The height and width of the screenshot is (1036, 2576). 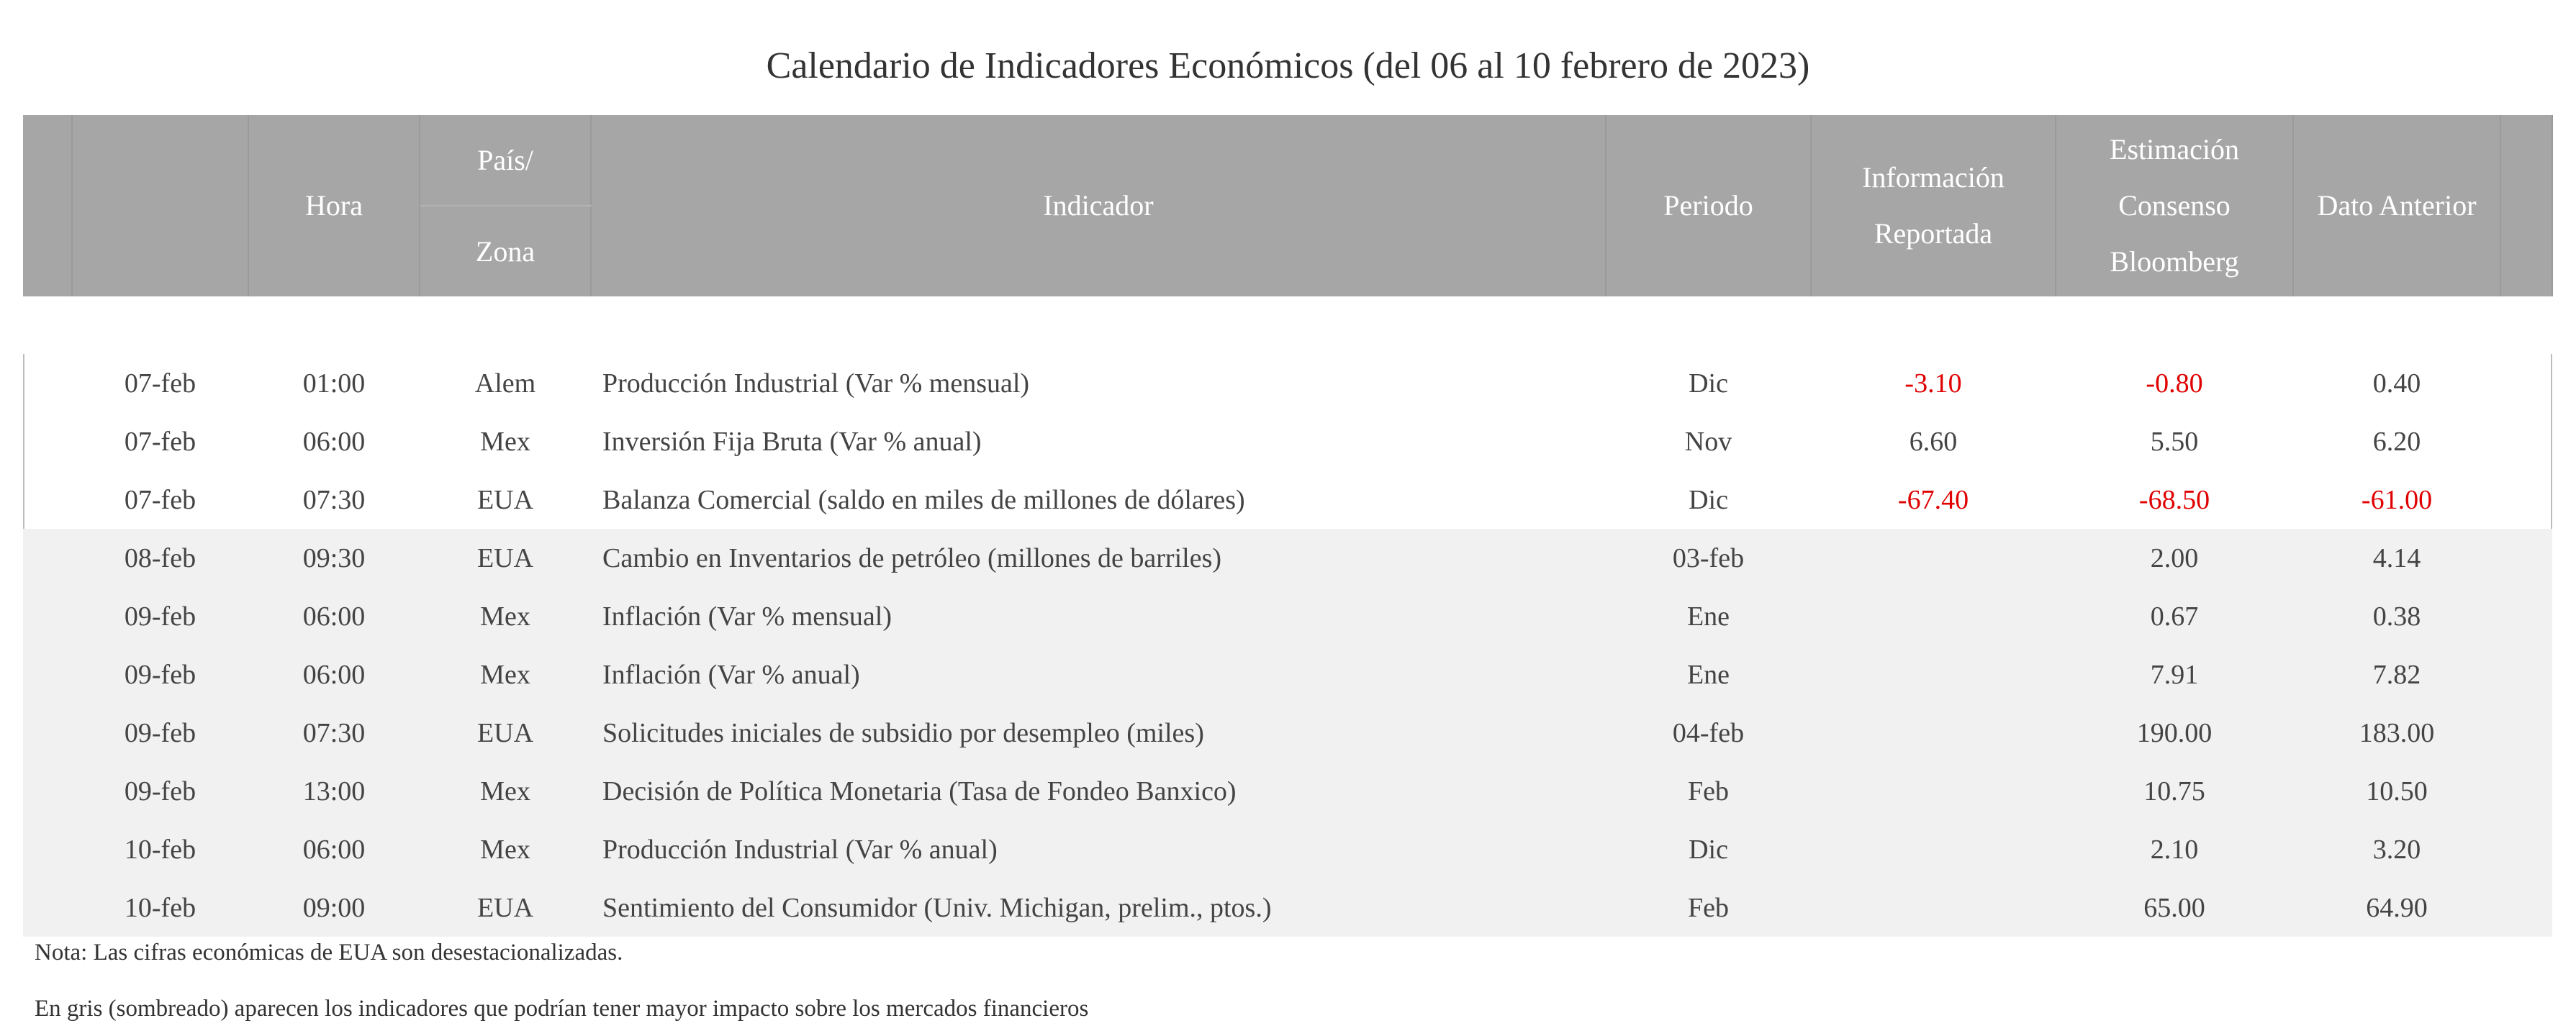 I want to click on header-estimacion-consenso: Estimación Consenso Bloomberg, so click(x=2175, y=205).